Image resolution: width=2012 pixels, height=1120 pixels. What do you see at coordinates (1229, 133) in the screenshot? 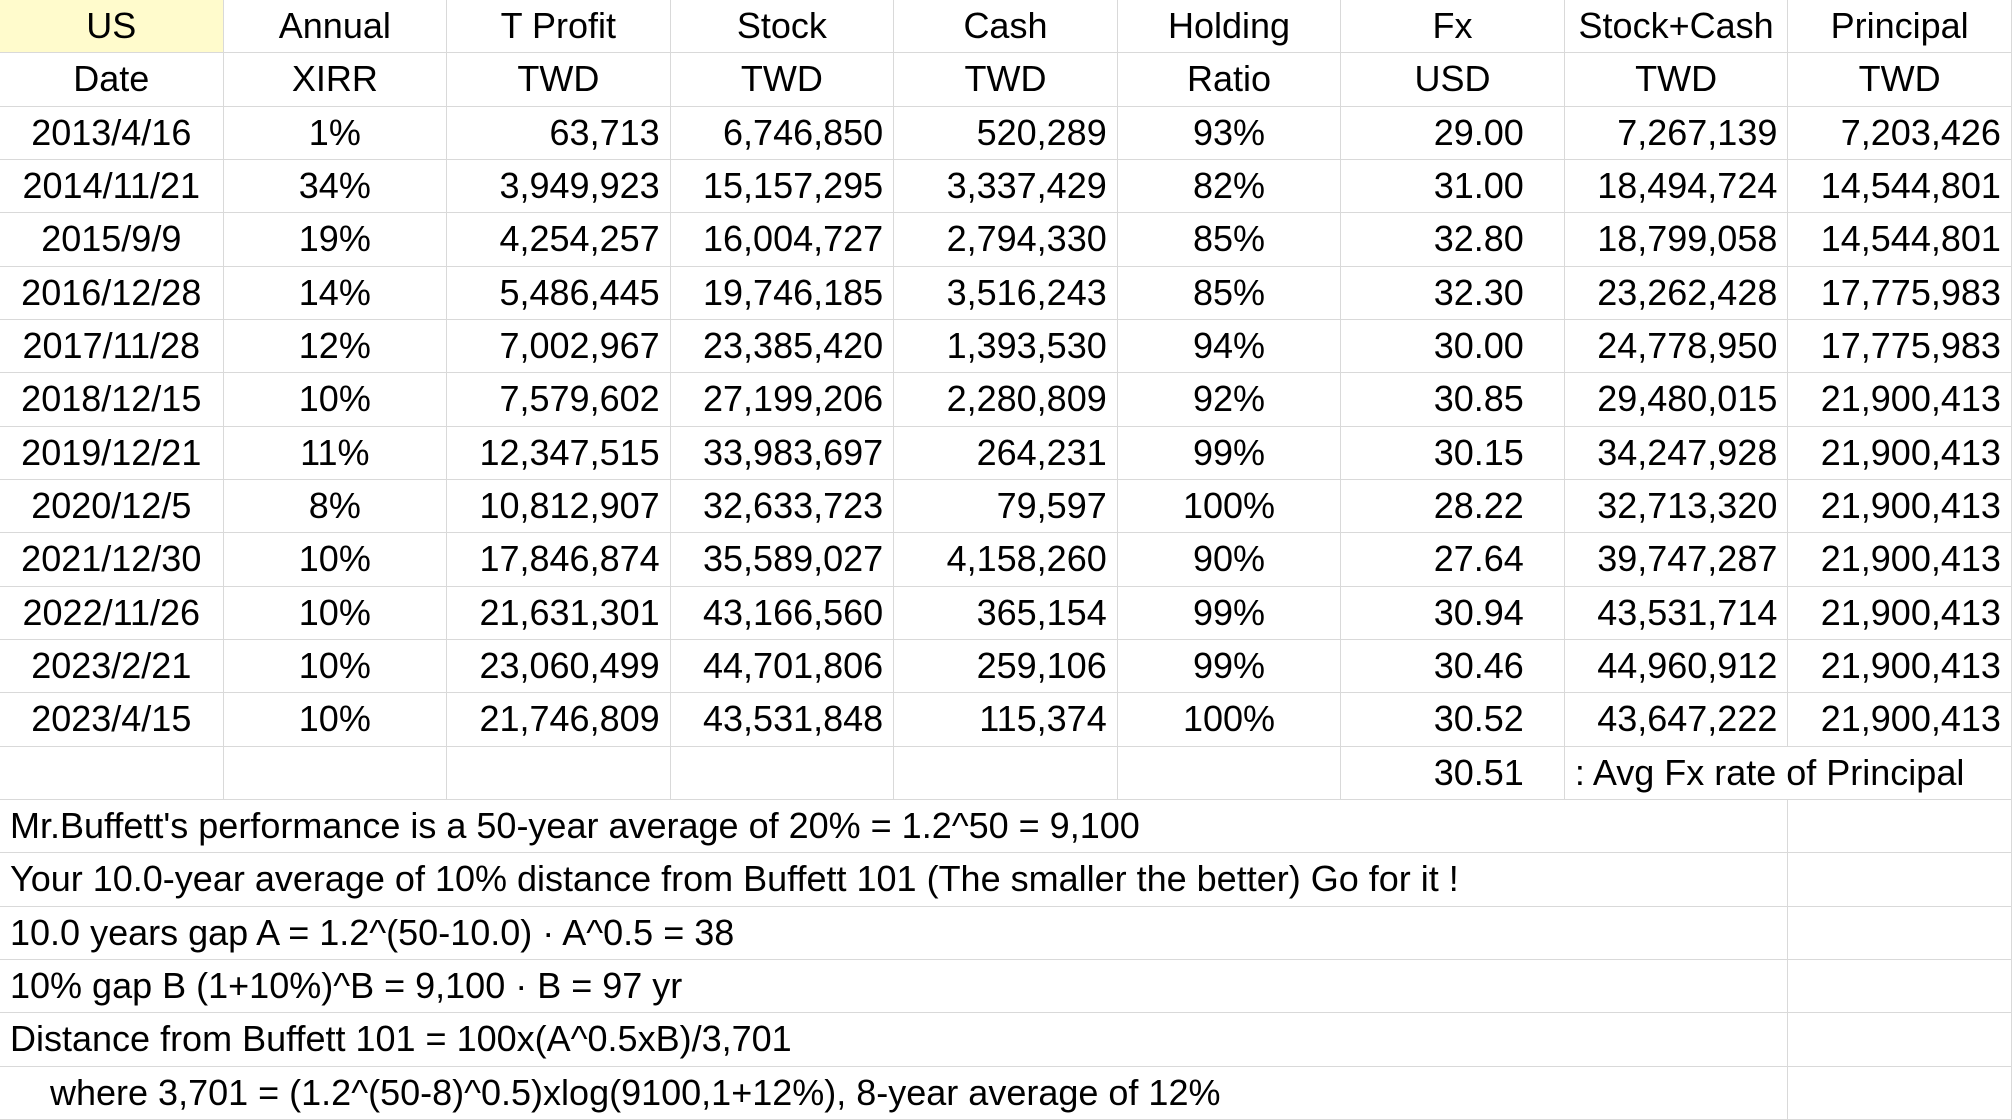
I see `table-cell: 93%` at bounding box center [1229, 133].